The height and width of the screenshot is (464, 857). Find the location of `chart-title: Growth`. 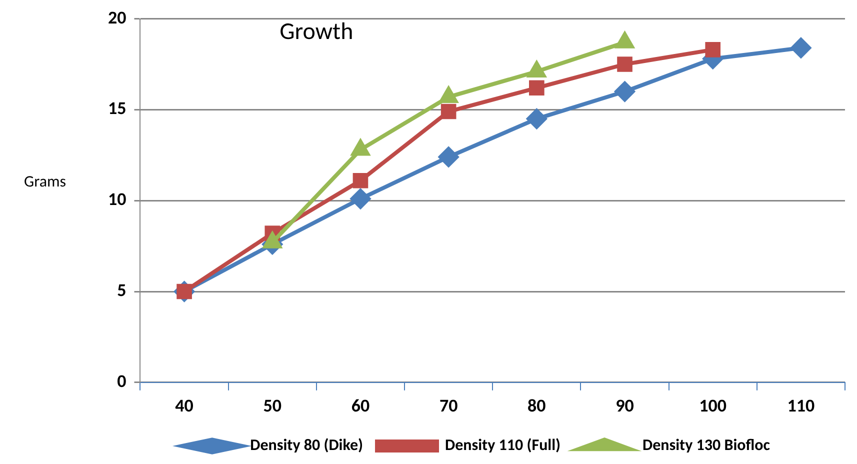

chart-title: Growth is located at coordinates (317, 31).